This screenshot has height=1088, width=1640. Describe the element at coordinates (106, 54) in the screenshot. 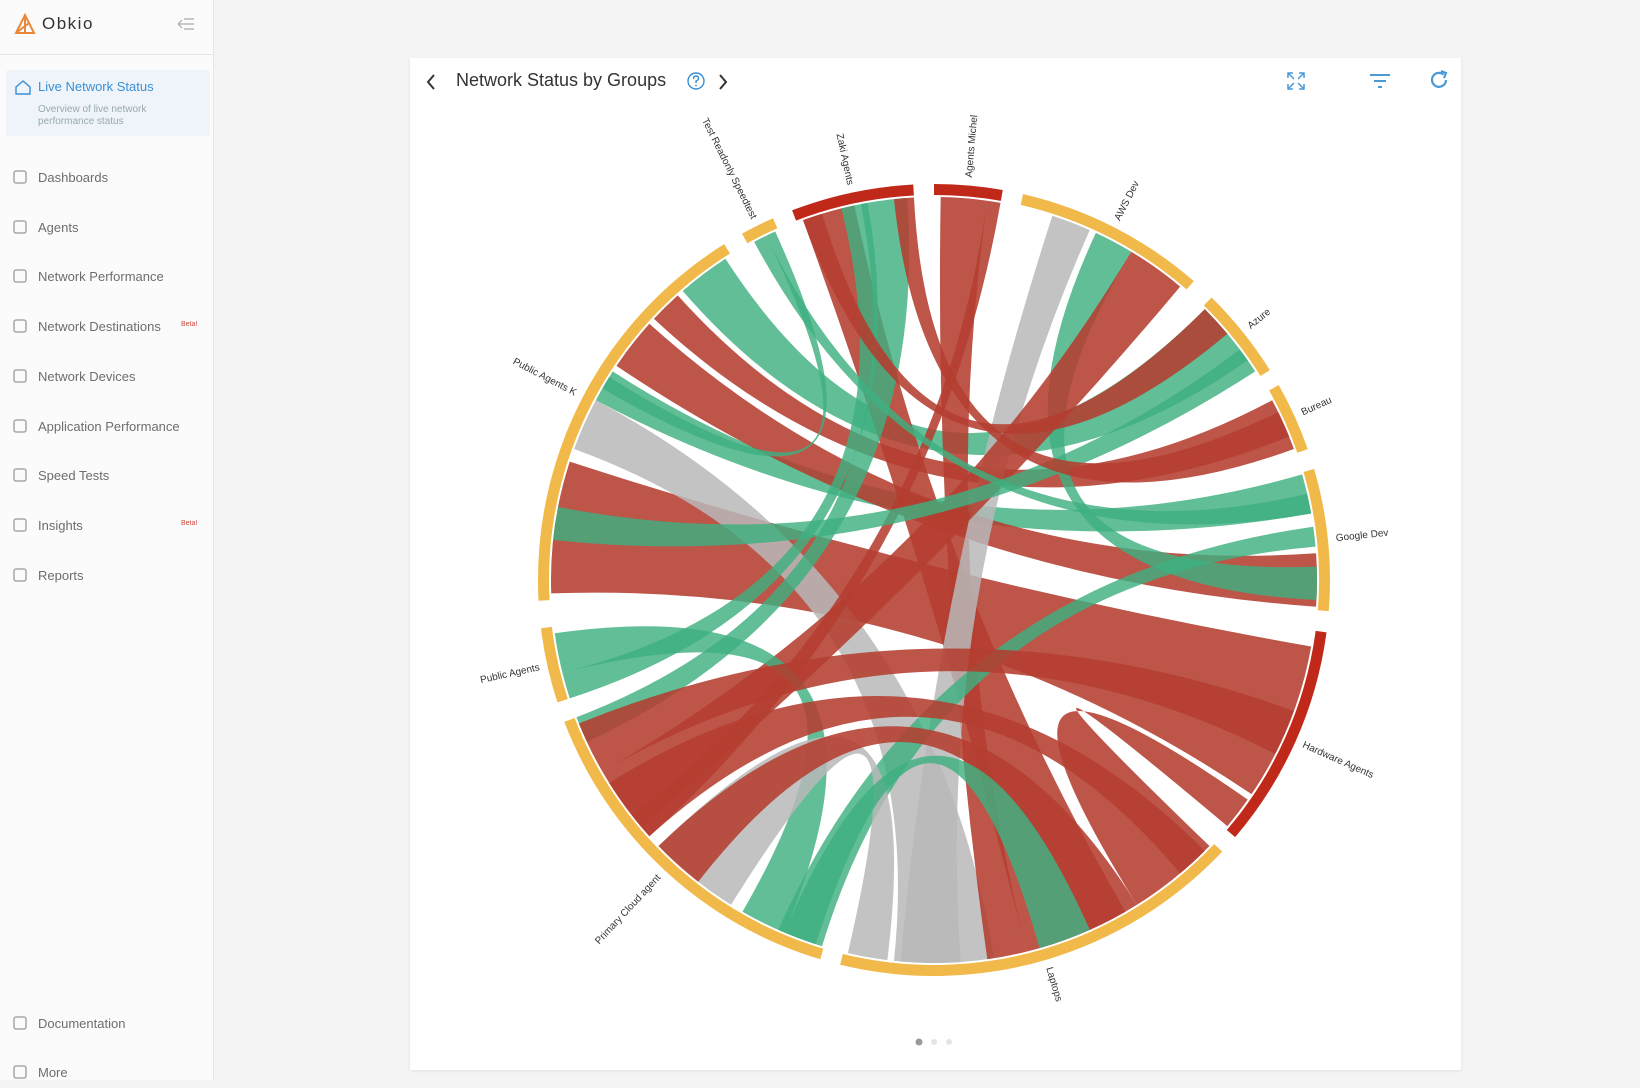

I see `divider` at that location.